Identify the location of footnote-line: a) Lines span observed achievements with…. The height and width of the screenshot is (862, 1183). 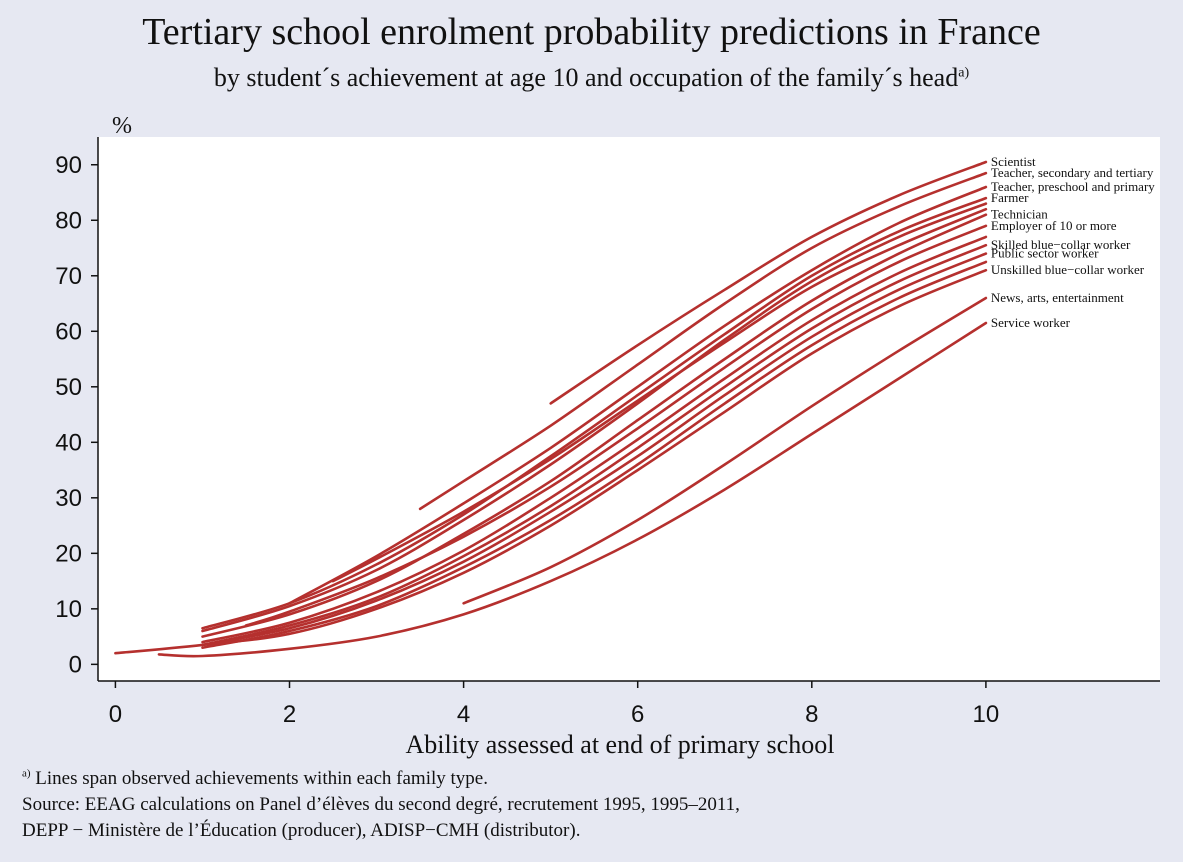
(592, 779).